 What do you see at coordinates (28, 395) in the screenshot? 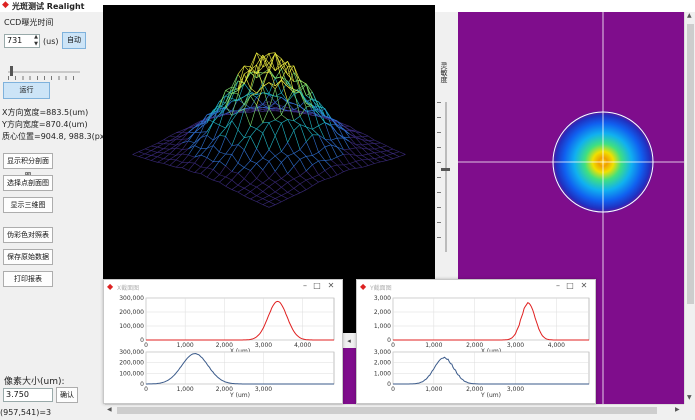
I see `pixel-size-input: 3.750` at bounding box center [28, 395].